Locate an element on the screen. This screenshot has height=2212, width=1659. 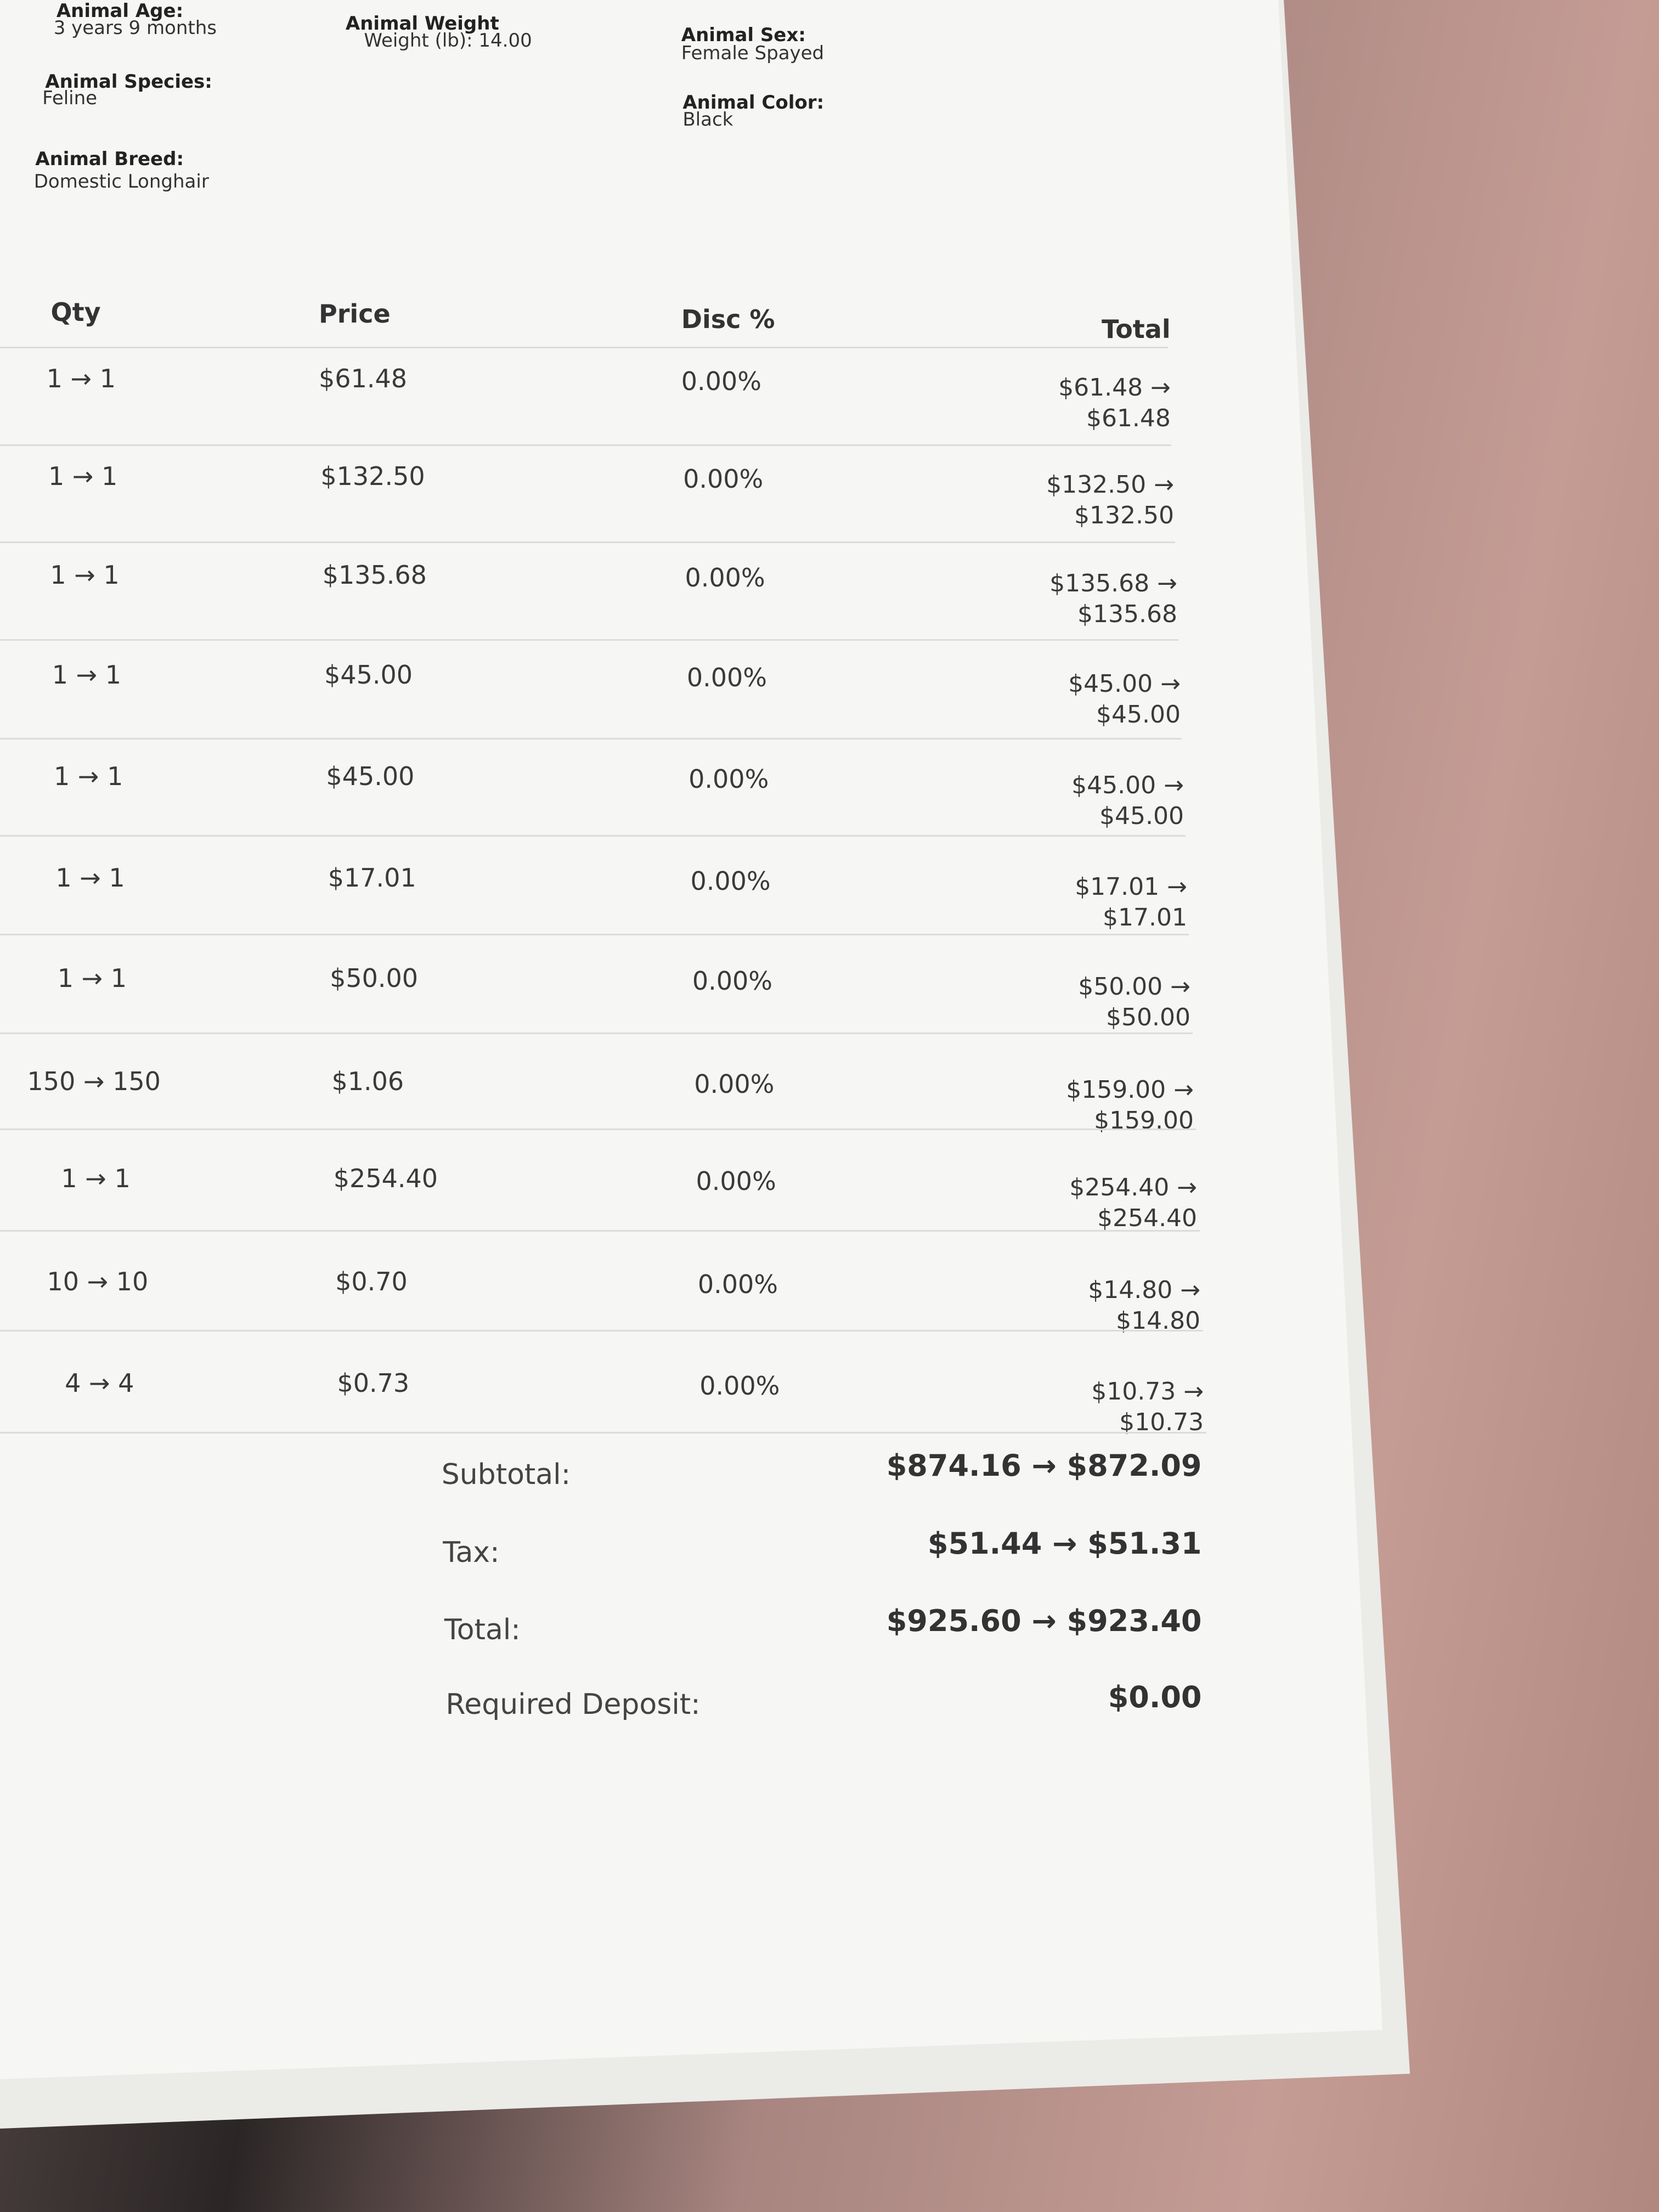
price-cell: $1.06 is located at coordinates (368, 1081).